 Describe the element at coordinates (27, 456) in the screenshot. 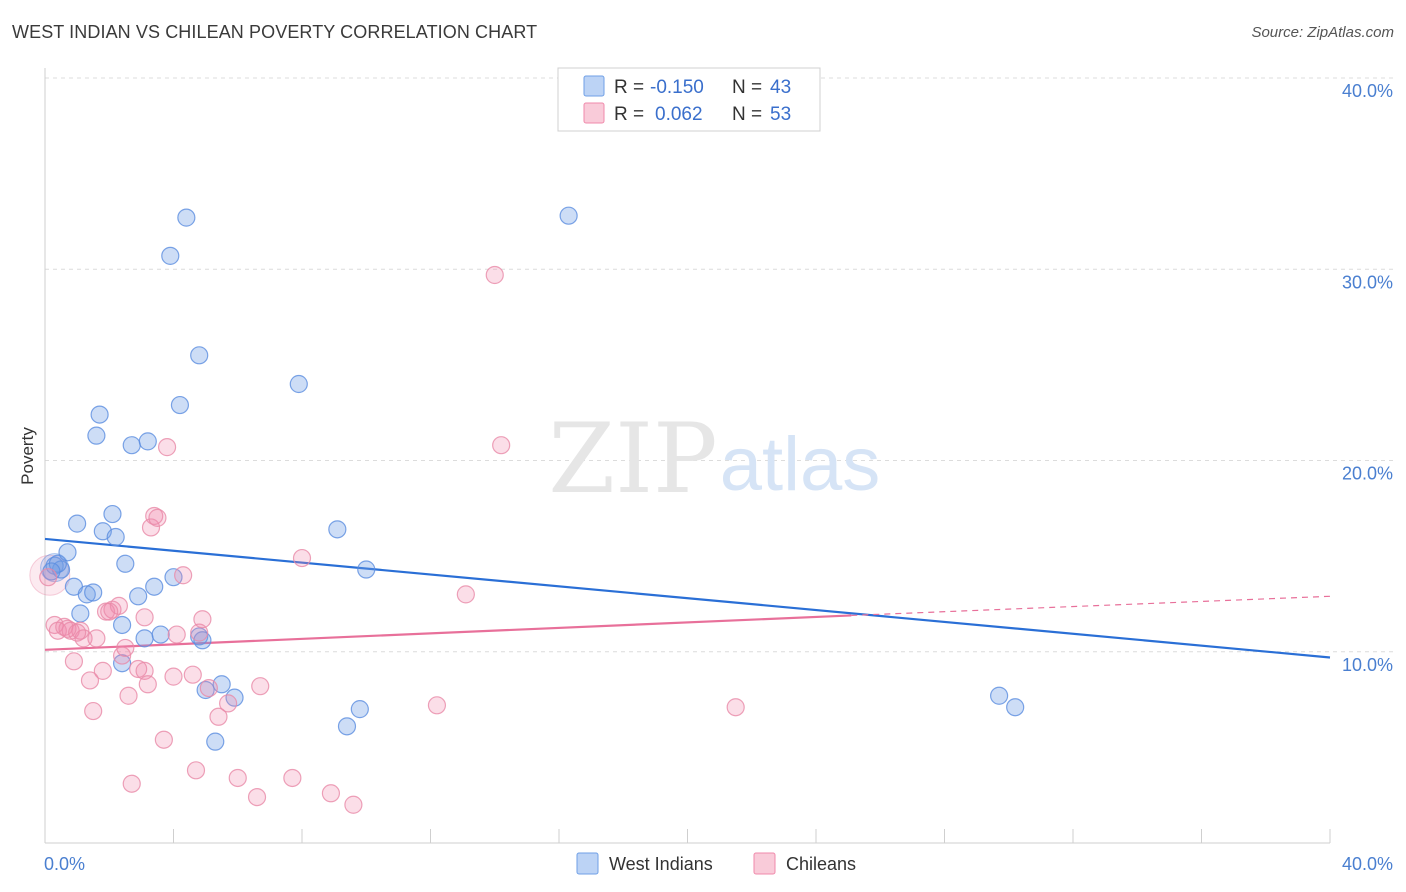

I see `y-axis-label: Poverty` at that location.